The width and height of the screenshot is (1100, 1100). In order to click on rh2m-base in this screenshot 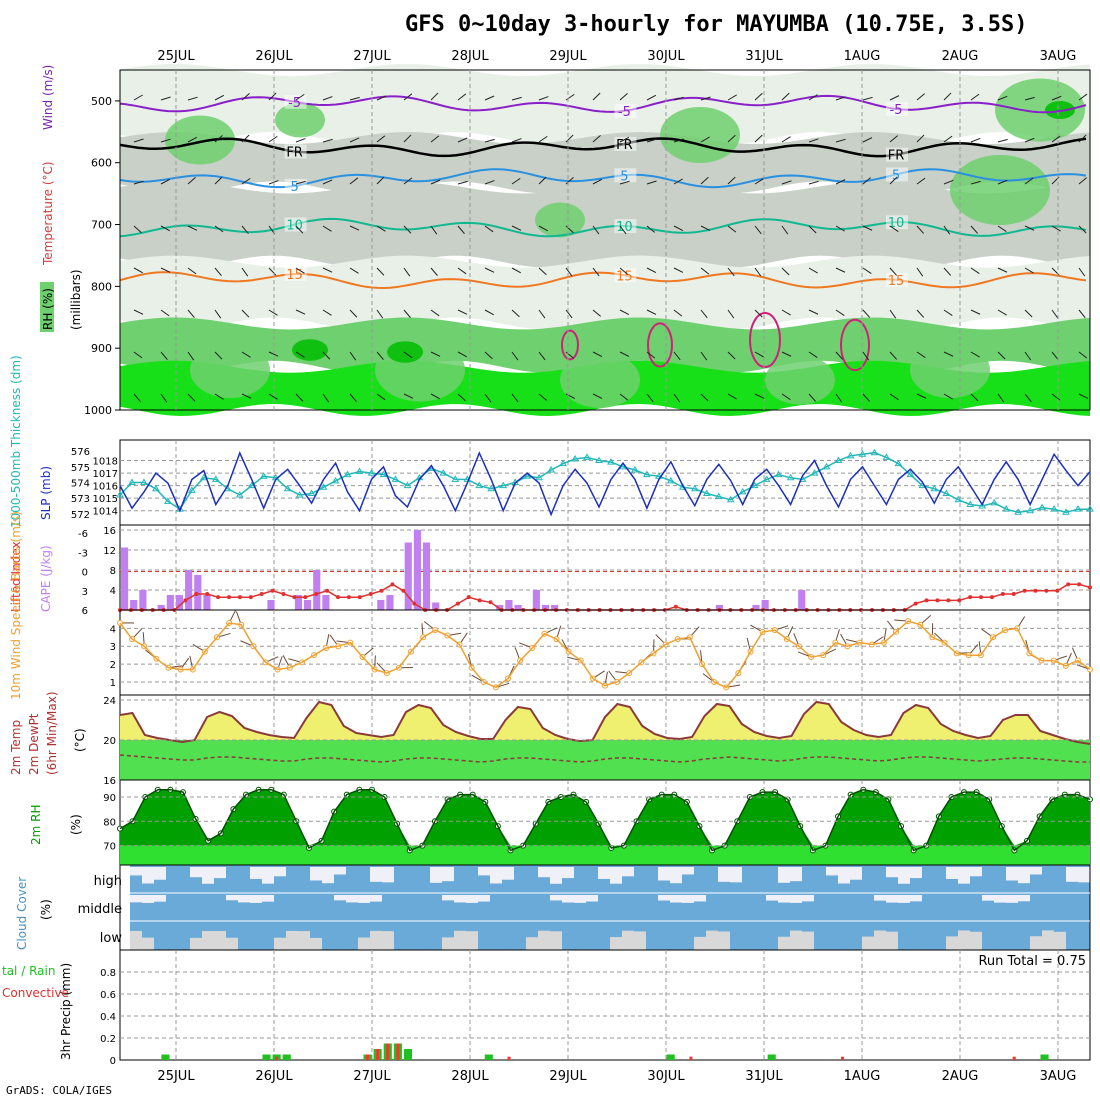, I will do `click(605, 855)`.